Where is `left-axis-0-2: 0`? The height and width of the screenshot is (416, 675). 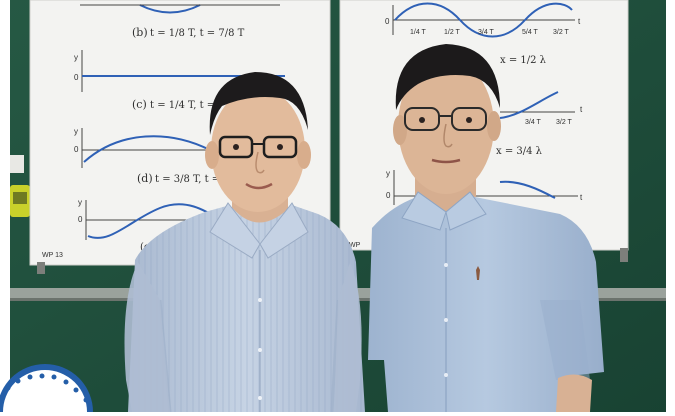
left-axis-0-2: 0 is located at coordinates (76, 149).